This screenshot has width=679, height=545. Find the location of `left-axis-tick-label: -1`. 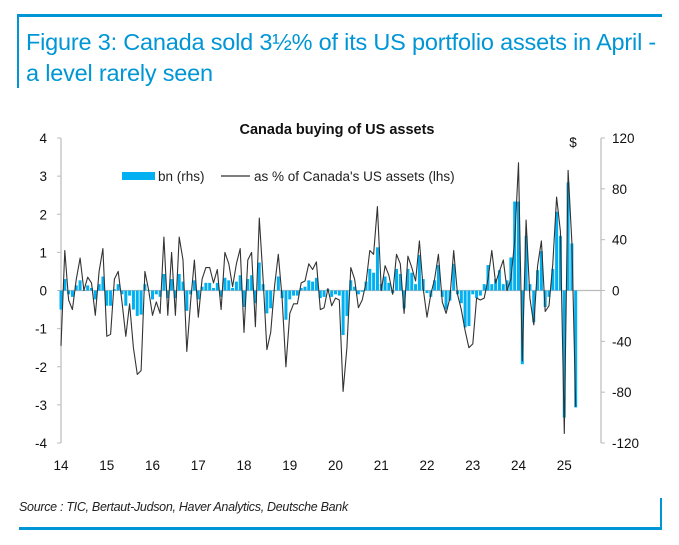

left-axis-tick-label: -1 is located at coordinates (41, 329).